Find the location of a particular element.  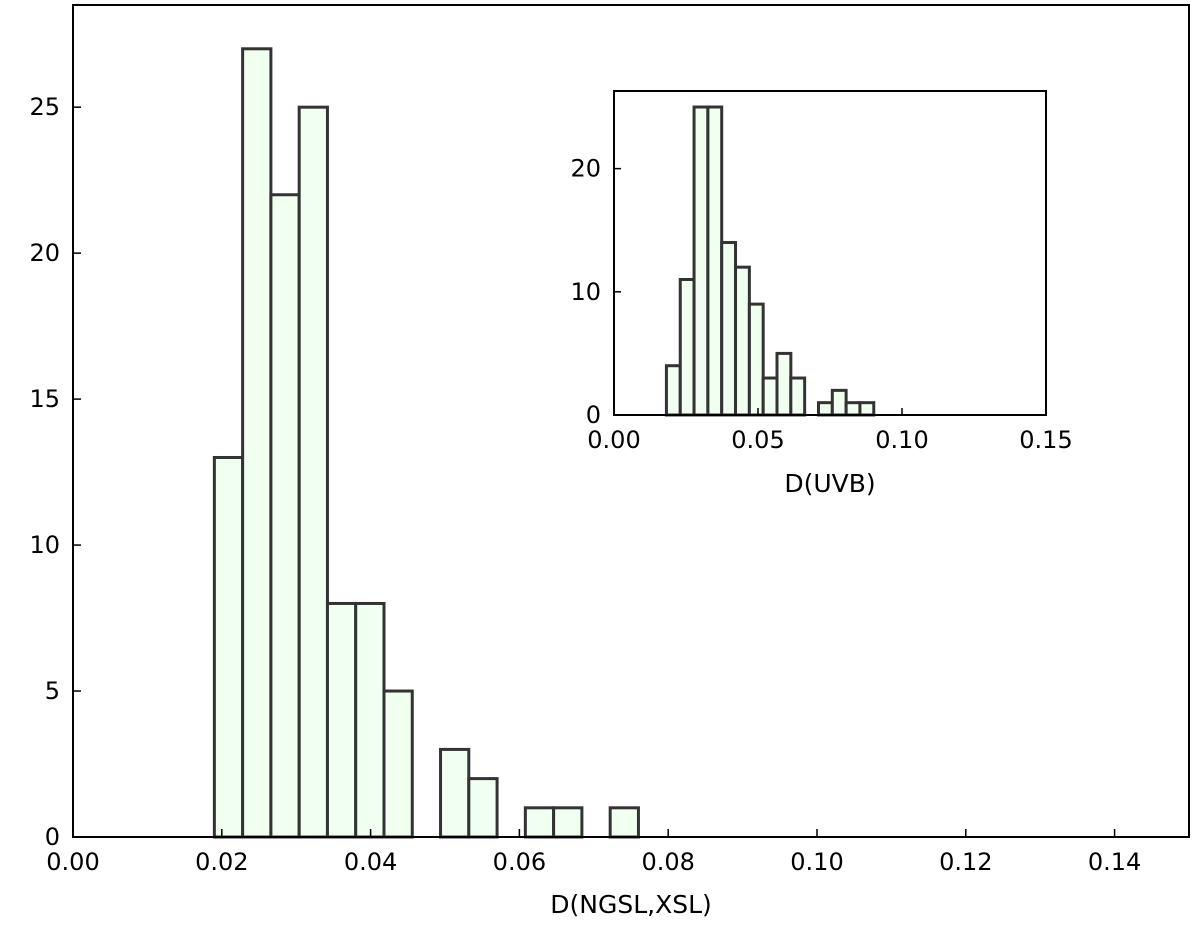

main-x-axis-label: D(NGSL,XSL) is located at coordinates (631, 904).